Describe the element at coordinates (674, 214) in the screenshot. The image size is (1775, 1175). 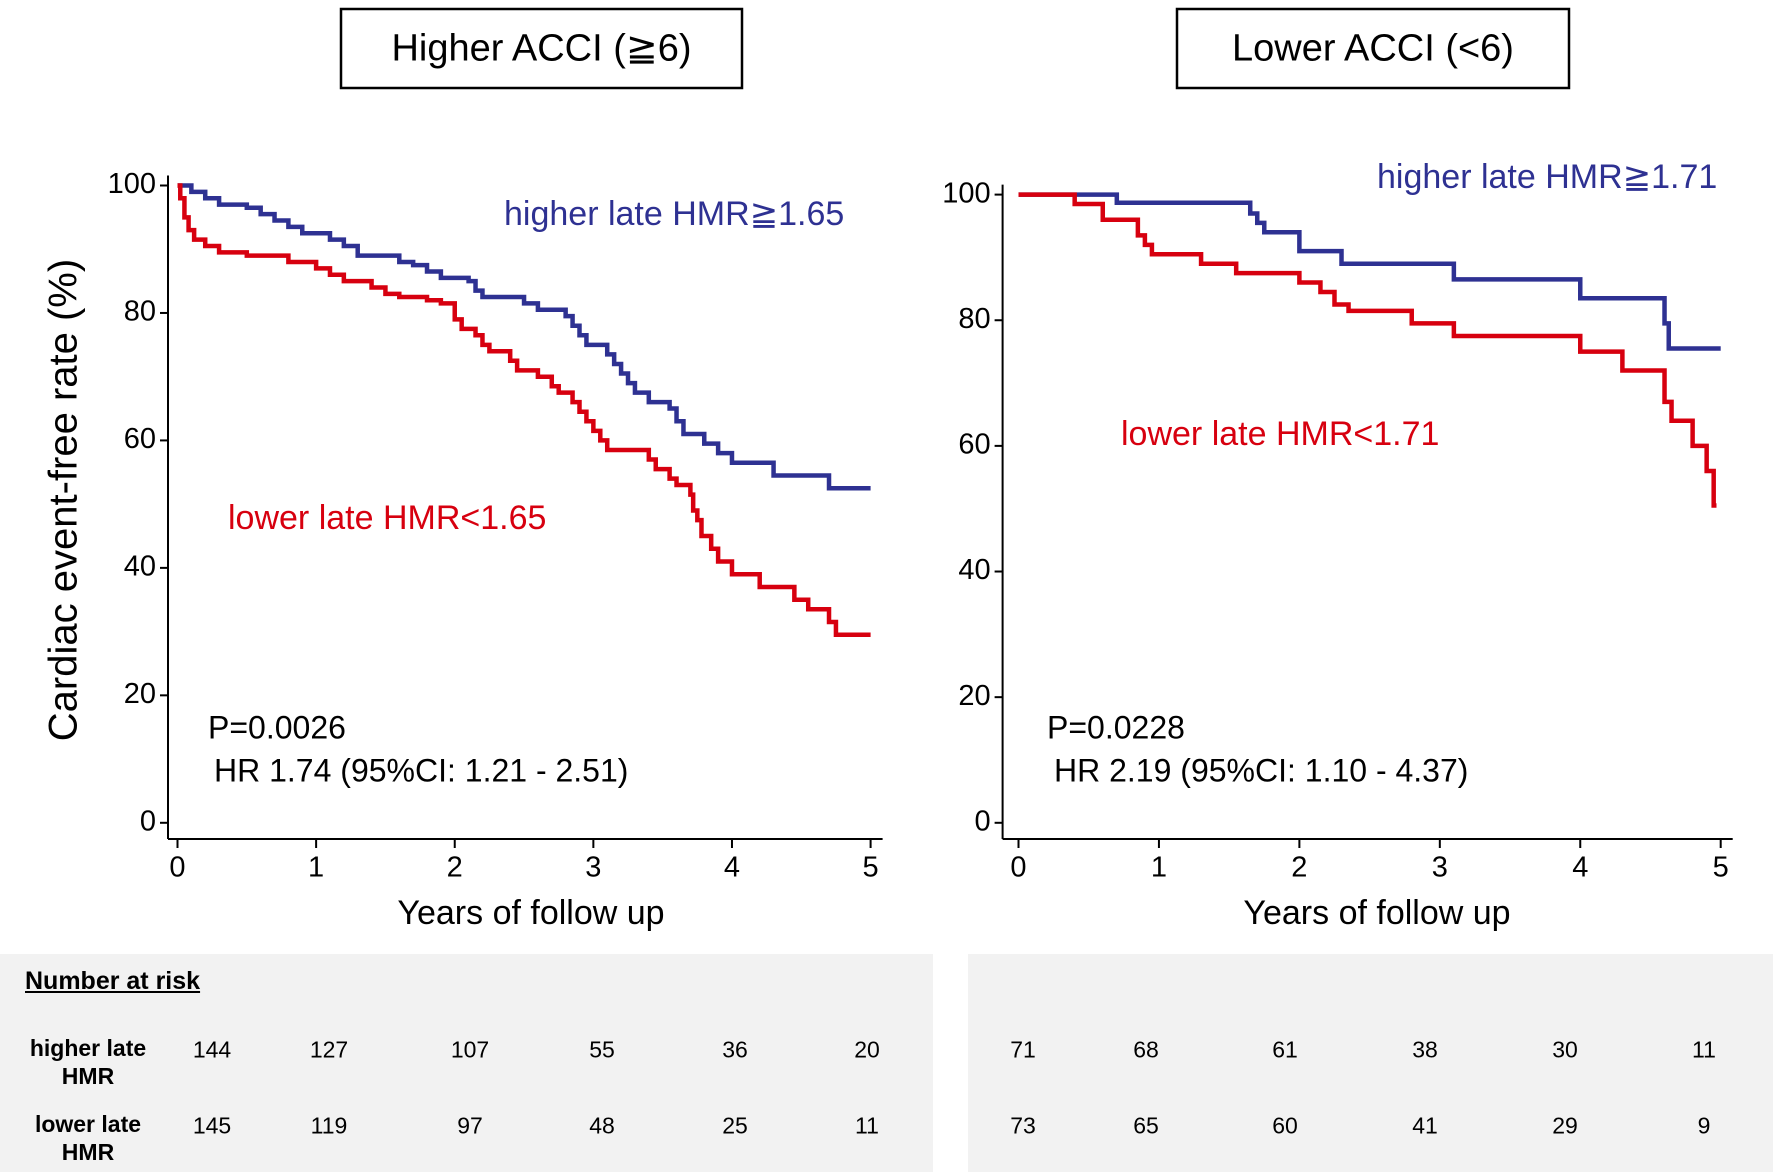
I see `series-label: higher late HMR≧1.65` at that location.